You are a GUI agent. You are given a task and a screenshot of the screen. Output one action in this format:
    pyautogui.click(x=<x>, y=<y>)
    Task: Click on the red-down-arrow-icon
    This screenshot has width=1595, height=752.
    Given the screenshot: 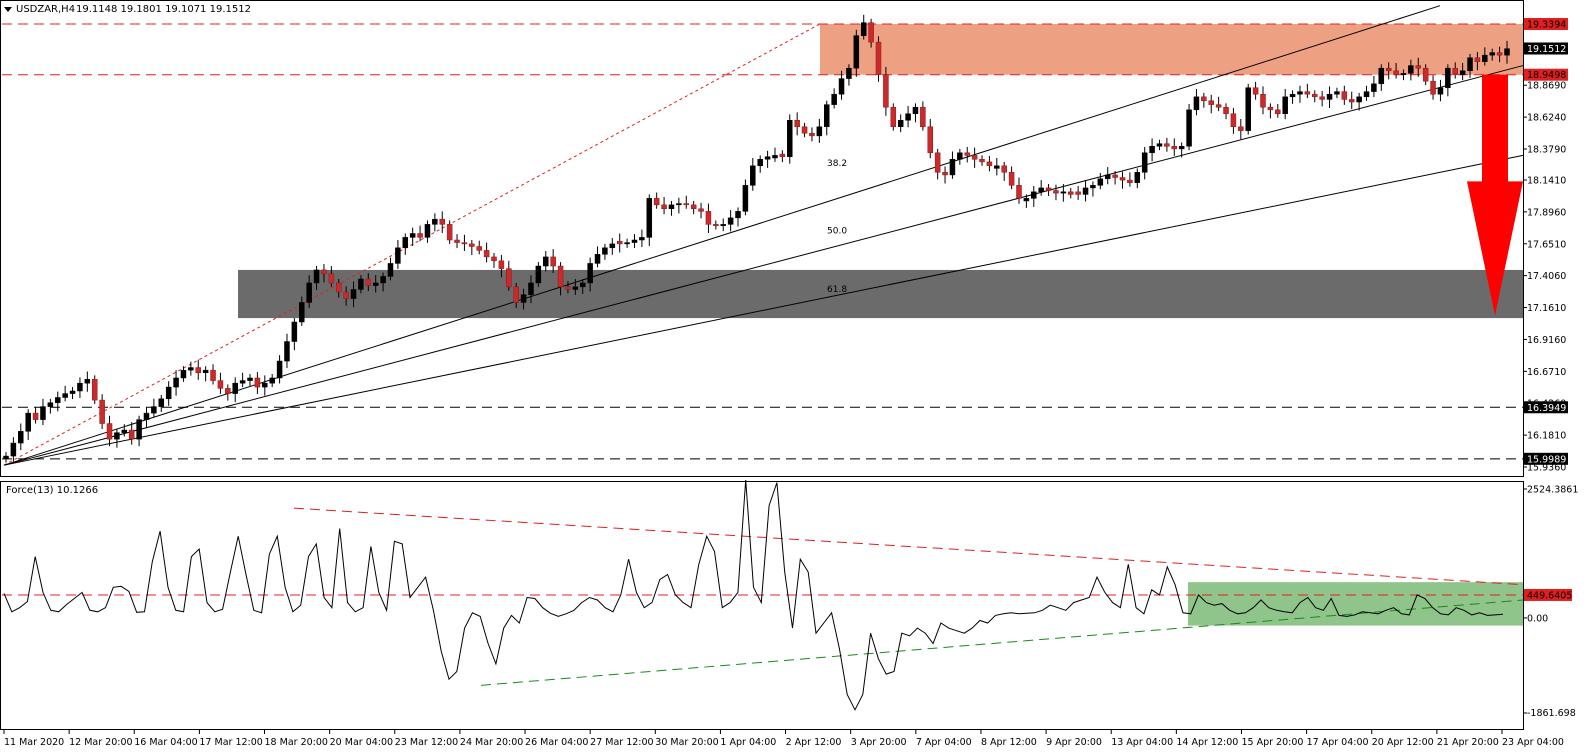 What is the action you would take?
    pyautogui.click(x=1495, y=195)
    